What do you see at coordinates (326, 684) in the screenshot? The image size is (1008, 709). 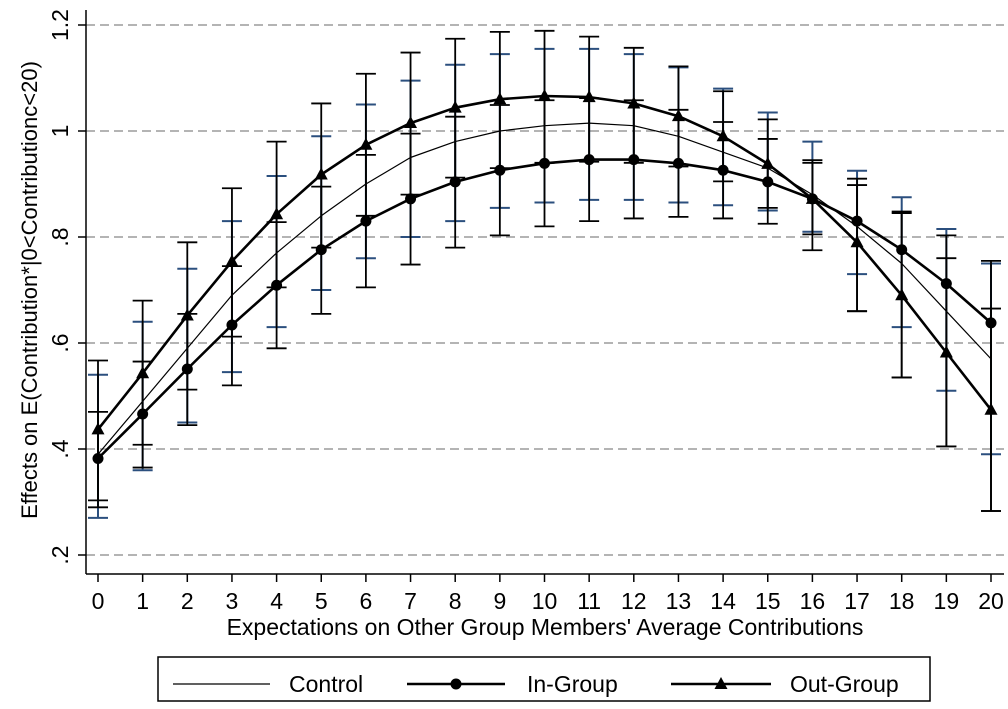 I see `legend-label: Control` at bounding box center [326, 684].